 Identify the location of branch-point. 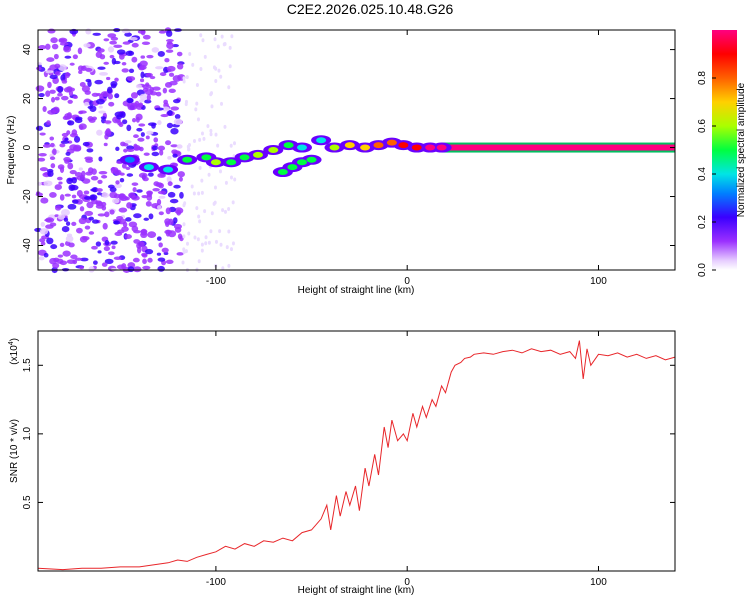
(282, 172).